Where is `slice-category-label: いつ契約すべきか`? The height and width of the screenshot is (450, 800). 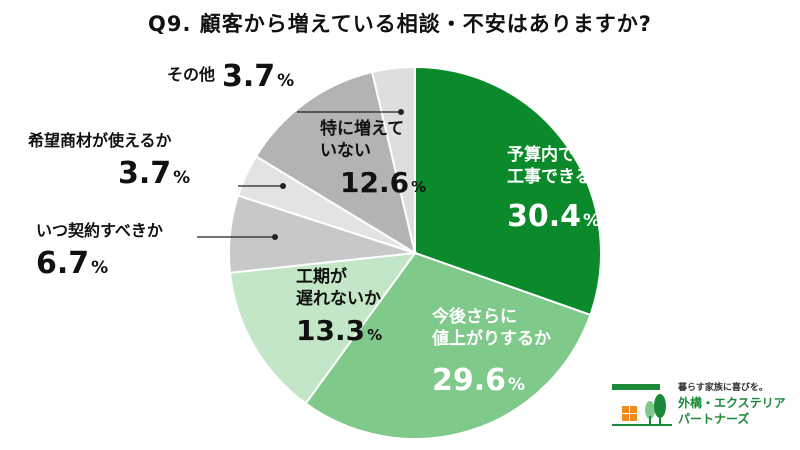 slice-category-label: いつ契約すべきか is located at coordinates (99, 230).